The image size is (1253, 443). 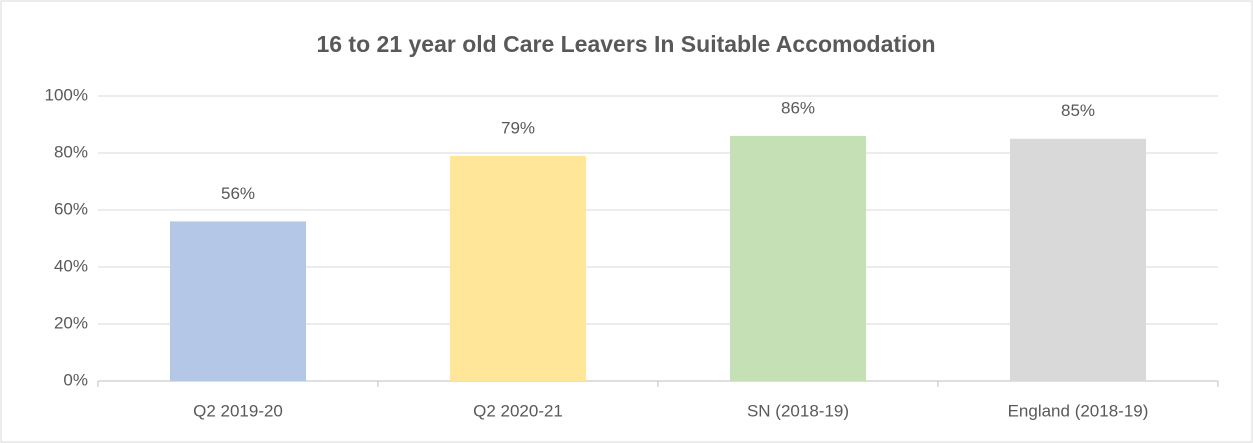 What do you see at coordinates (75, 379) in the screenshot?
I see `y-tick-label: 0%` at bounding box center [75, 379].